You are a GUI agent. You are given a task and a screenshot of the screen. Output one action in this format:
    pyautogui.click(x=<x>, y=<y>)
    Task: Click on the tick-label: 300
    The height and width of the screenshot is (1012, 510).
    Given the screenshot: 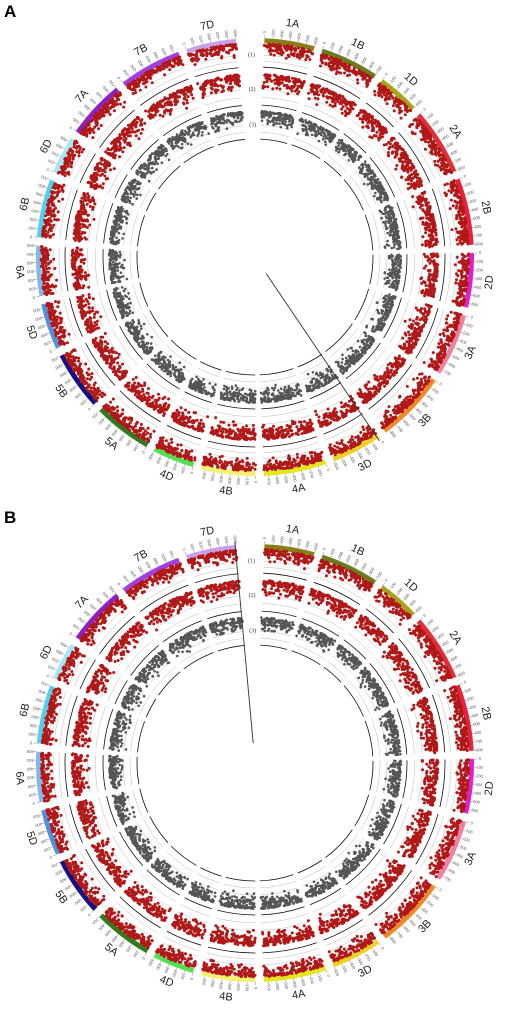 What is the action you would take?
    pyautogui.click(x=303, y=477)
    